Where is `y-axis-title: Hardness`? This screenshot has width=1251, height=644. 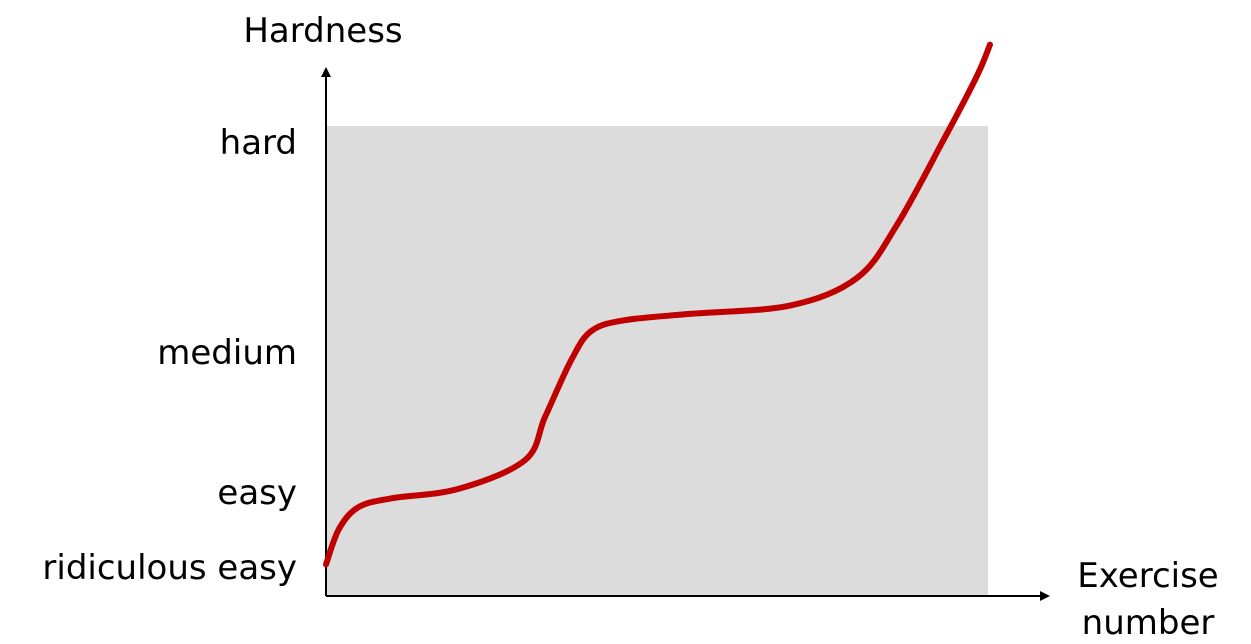
y-axis-title: Hardness is located at coordinates (322, 31).